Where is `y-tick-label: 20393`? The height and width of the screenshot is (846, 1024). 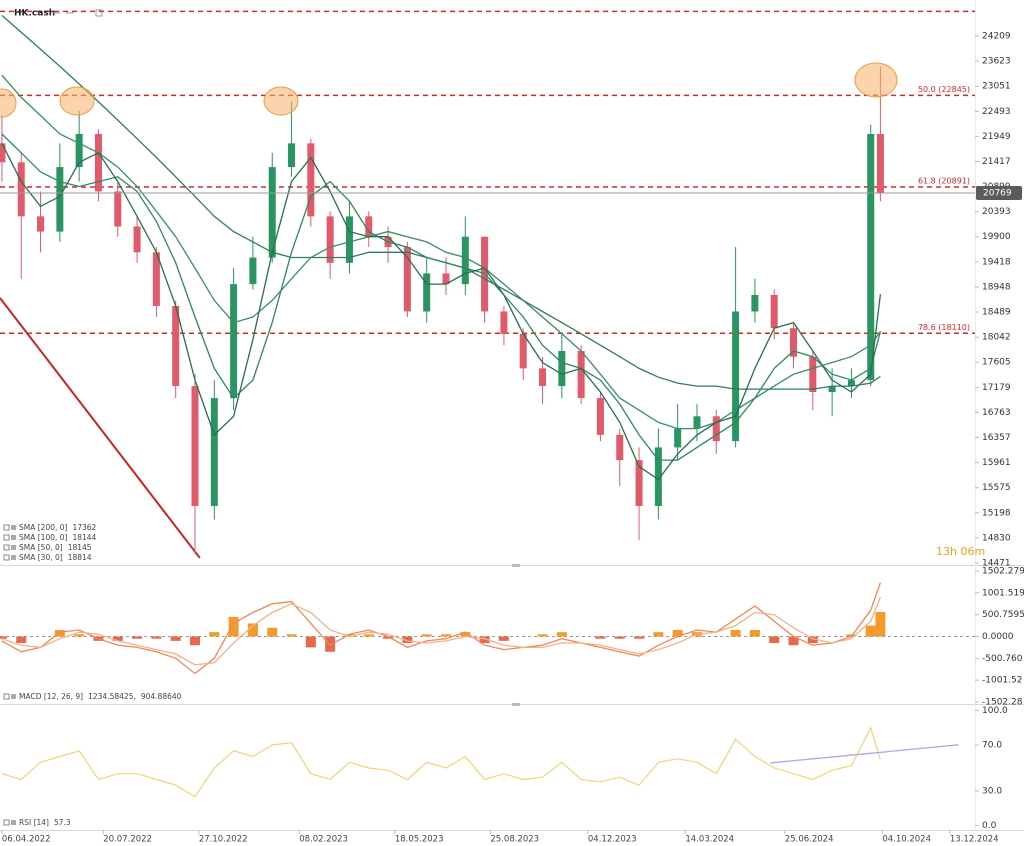
y-tick-label: 20393 is located at coordinates (996, 212).